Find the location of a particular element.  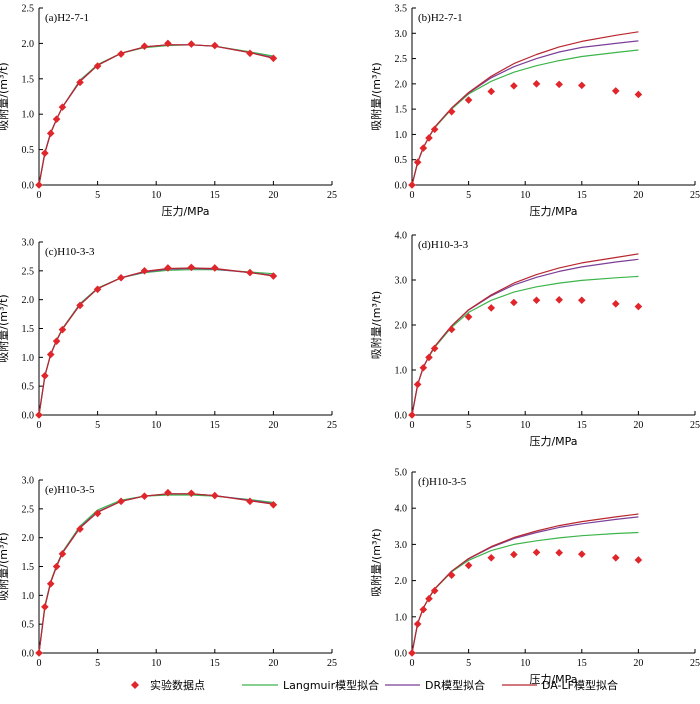

legend: 实验数据点 Langmuir模型拟合 DR模型拟合 DA-LF模型拟合 is located at coordinates (374, 685).